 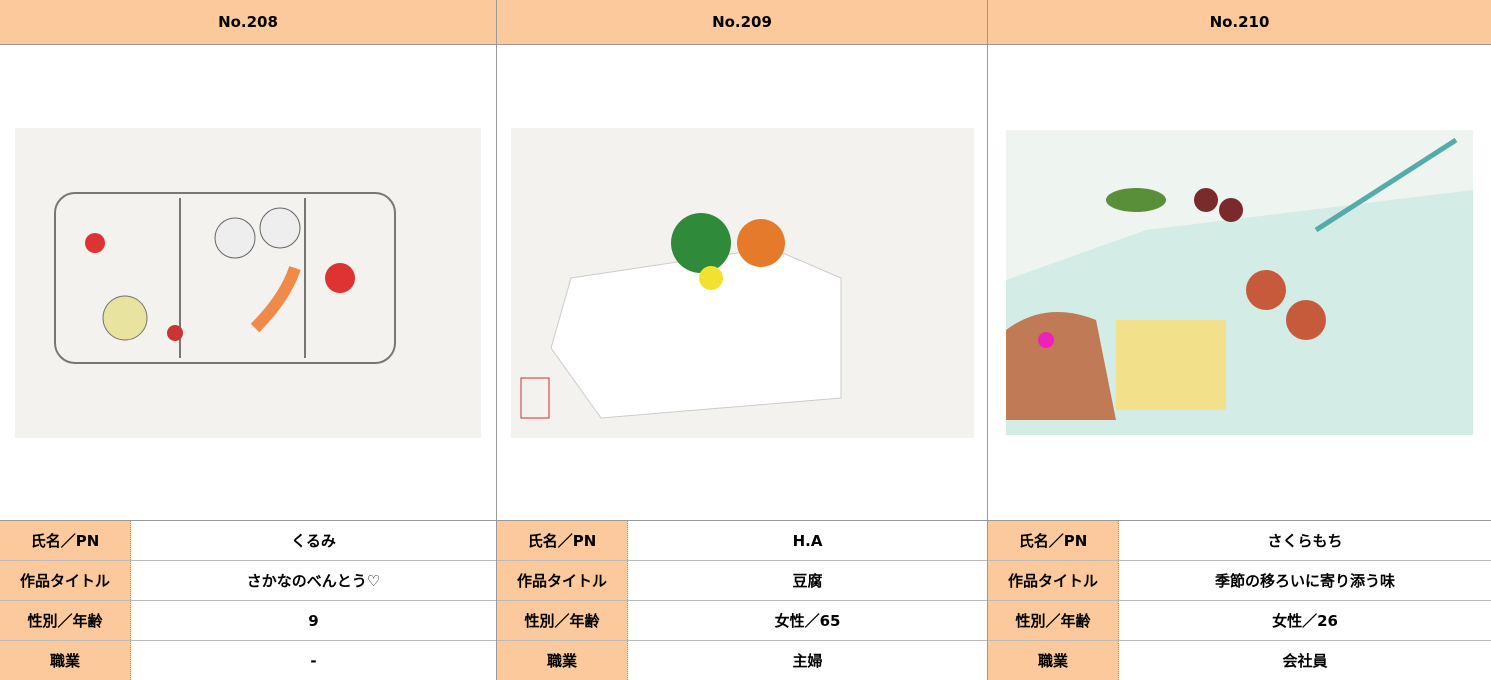 I want to click on info-row: 性別／年齢 女性／26, so click(x=1239, y=621).